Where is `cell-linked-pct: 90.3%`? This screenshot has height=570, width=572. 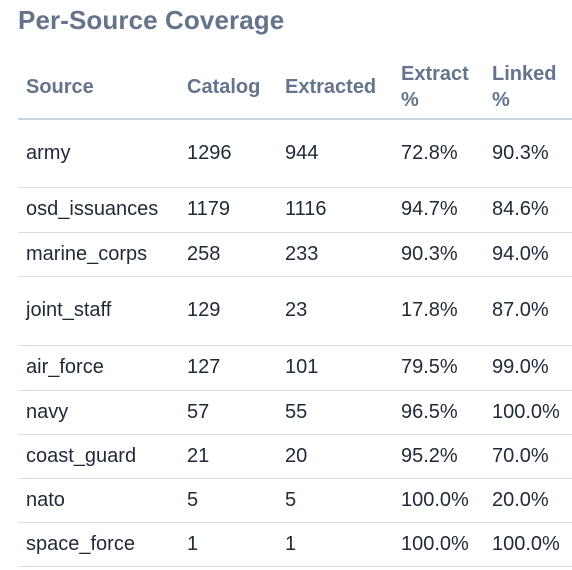
cell-linked-pct: 90.3% is located at coordinates (528, 153).